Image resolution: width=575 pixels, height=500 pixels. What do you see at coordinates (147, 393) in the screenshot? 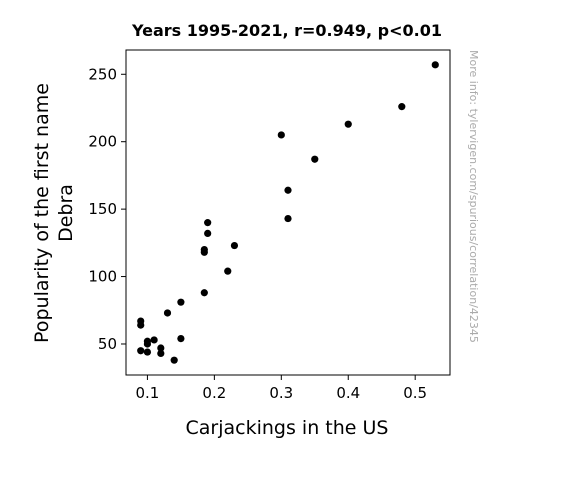
I see `x-tick-label: 0.1` at bounding box center [147, 393].